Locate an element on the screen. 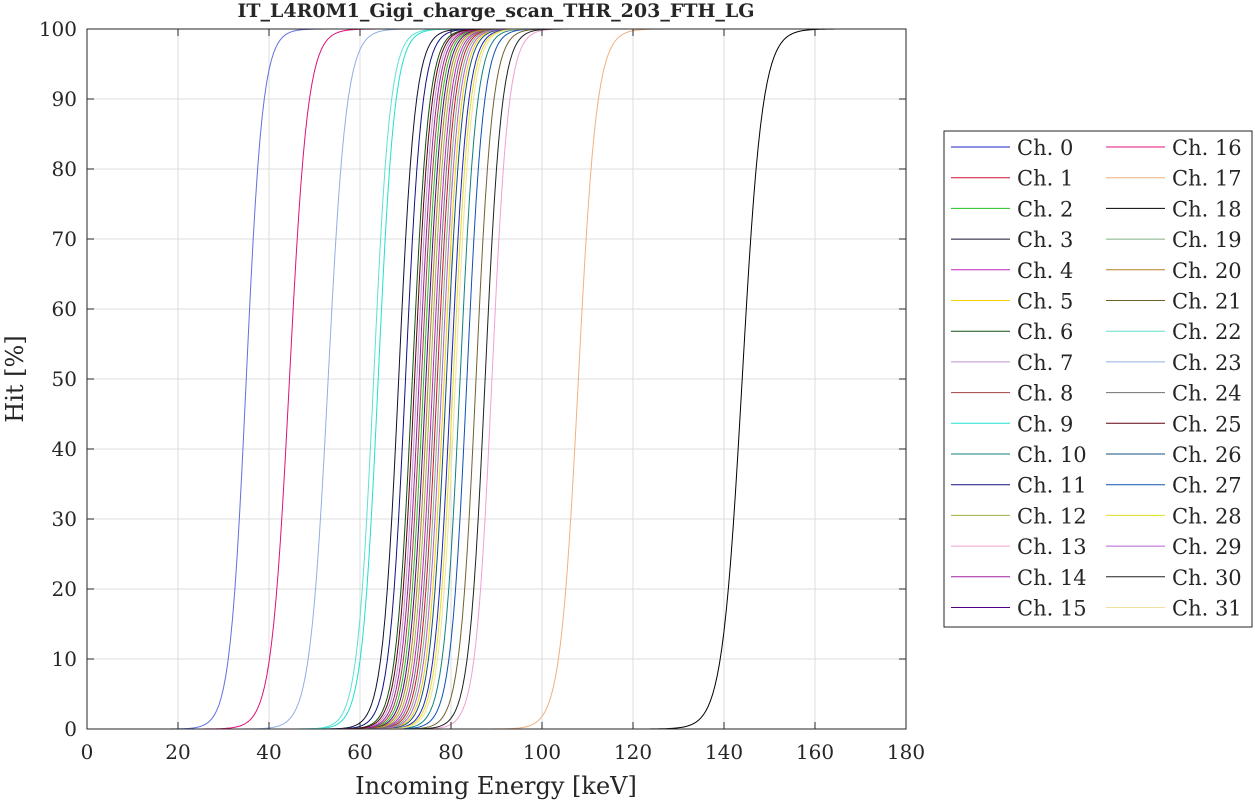 The image size is (1255, 803). x-tick-label: 0 is located at coordinates (87, 752).